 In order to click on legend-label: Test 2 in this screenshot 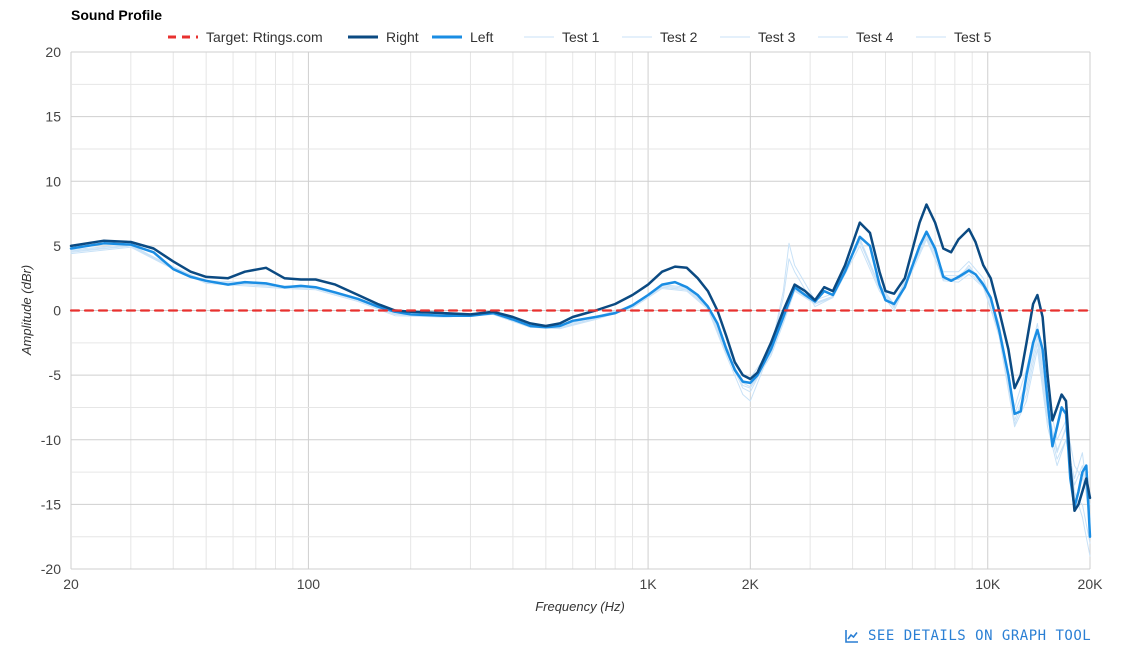, I will do `click(679, 37)`.